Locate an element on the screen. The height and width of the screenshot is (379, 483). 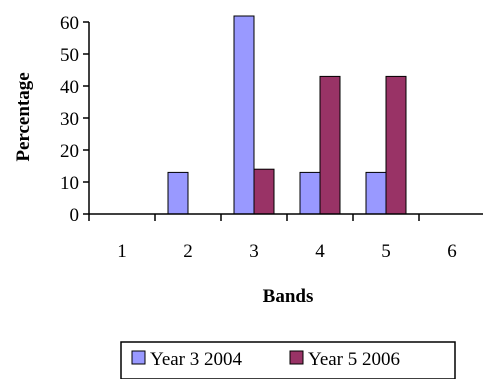
legend-box is located at coordinates (288, 360).